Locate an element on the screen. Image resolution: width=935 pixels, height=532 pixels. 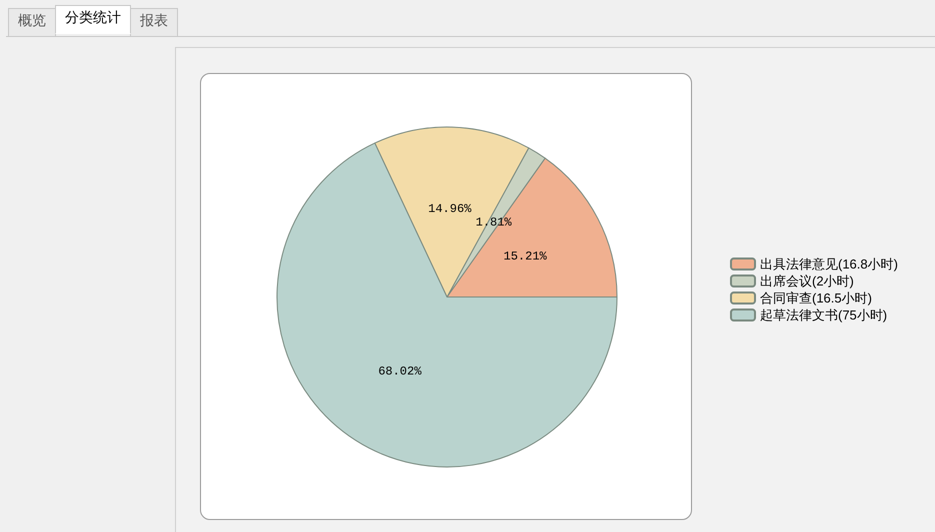
data-label: 68.02% is located at coordinates (400, 371).